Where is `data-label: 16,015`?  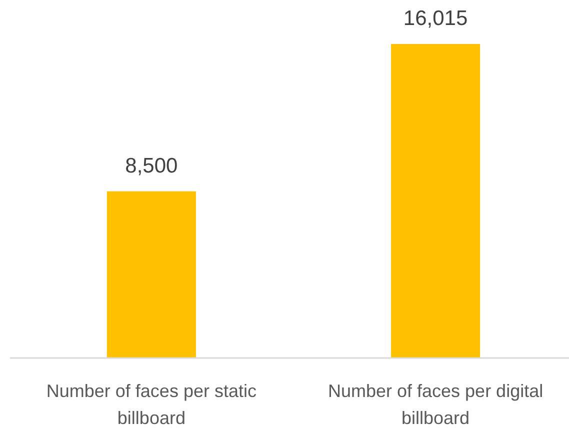 data-label: 16,015 is located at coordinates (435, 18).